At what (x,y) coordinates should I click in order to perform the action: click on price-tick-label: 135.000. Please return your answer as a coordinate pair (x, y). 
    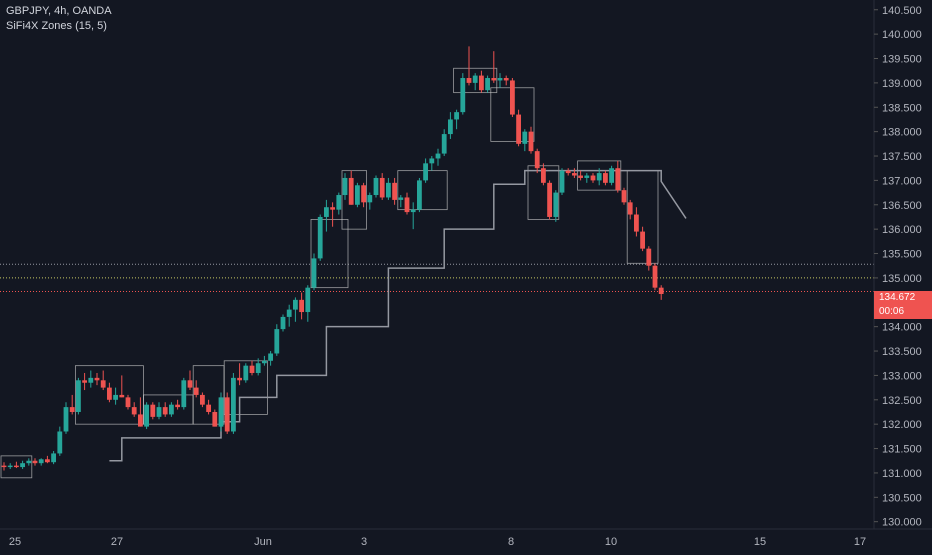
    Looking at the image, I should click on (902, 279).